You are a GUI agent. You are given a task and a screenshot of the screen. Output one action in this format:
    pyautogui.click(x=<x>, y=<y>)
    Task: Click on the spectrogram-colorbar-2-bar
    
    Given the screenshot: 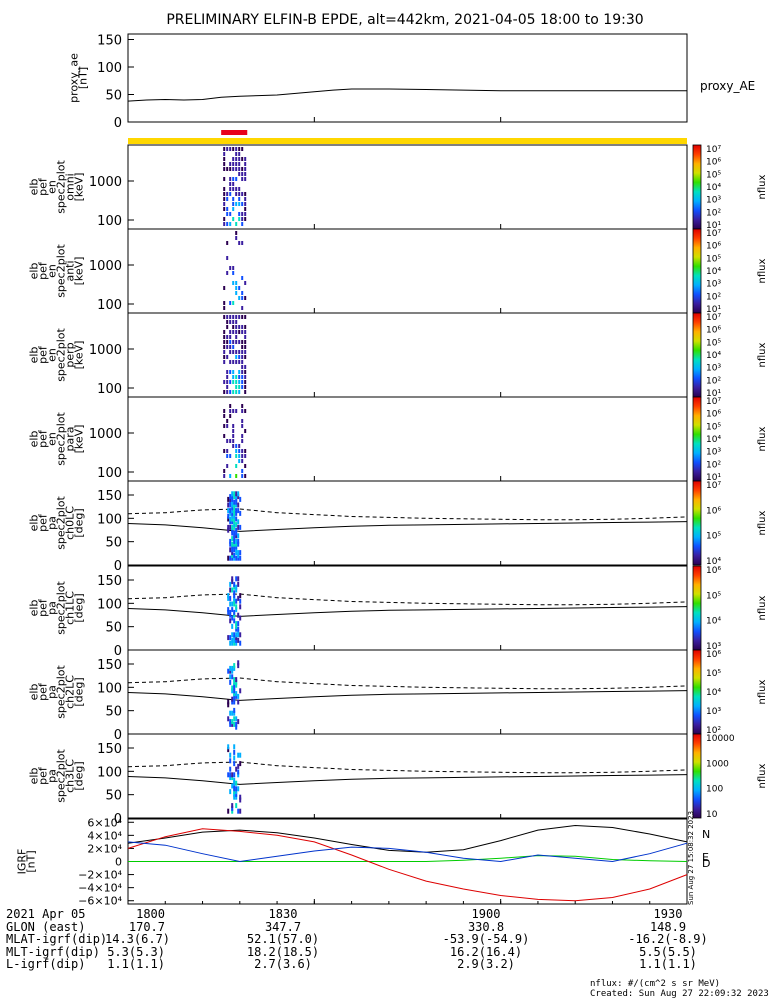 What is the action you would take?
    pyautogui.click(x=697, y=355)
    